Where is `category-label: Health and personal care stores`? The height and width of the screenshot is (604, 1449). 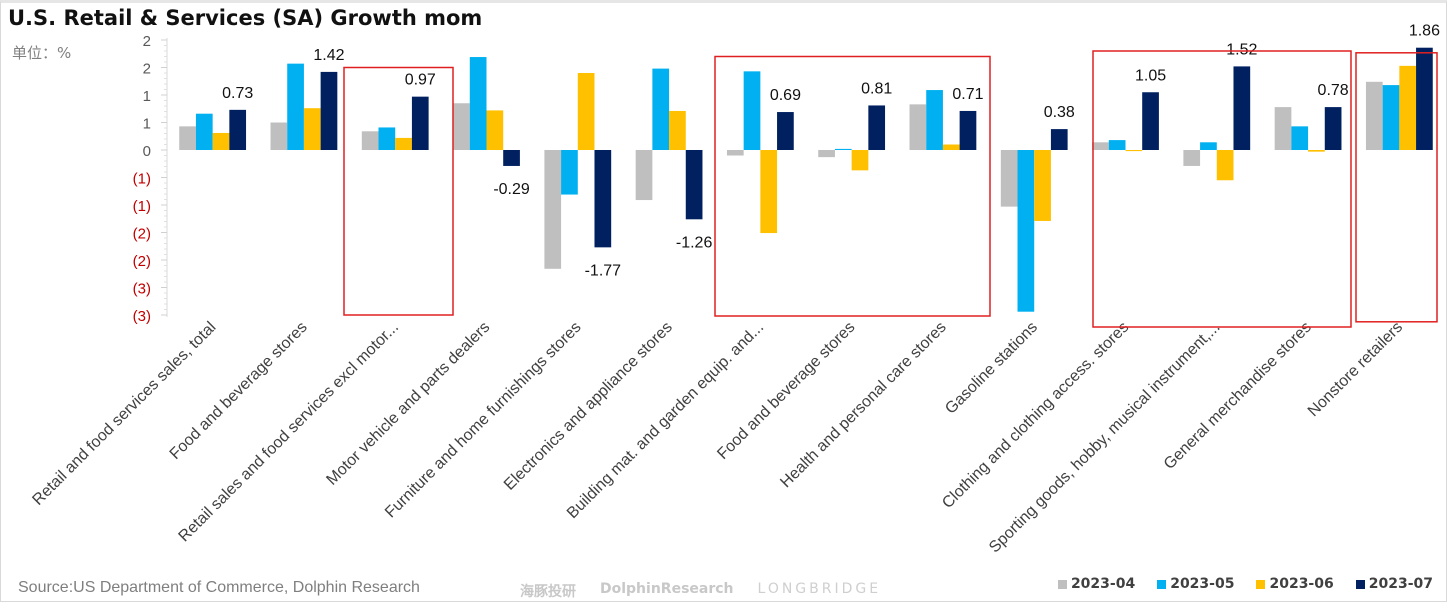 category-label: Health and personal care stores is located at coordinates (863, 405).